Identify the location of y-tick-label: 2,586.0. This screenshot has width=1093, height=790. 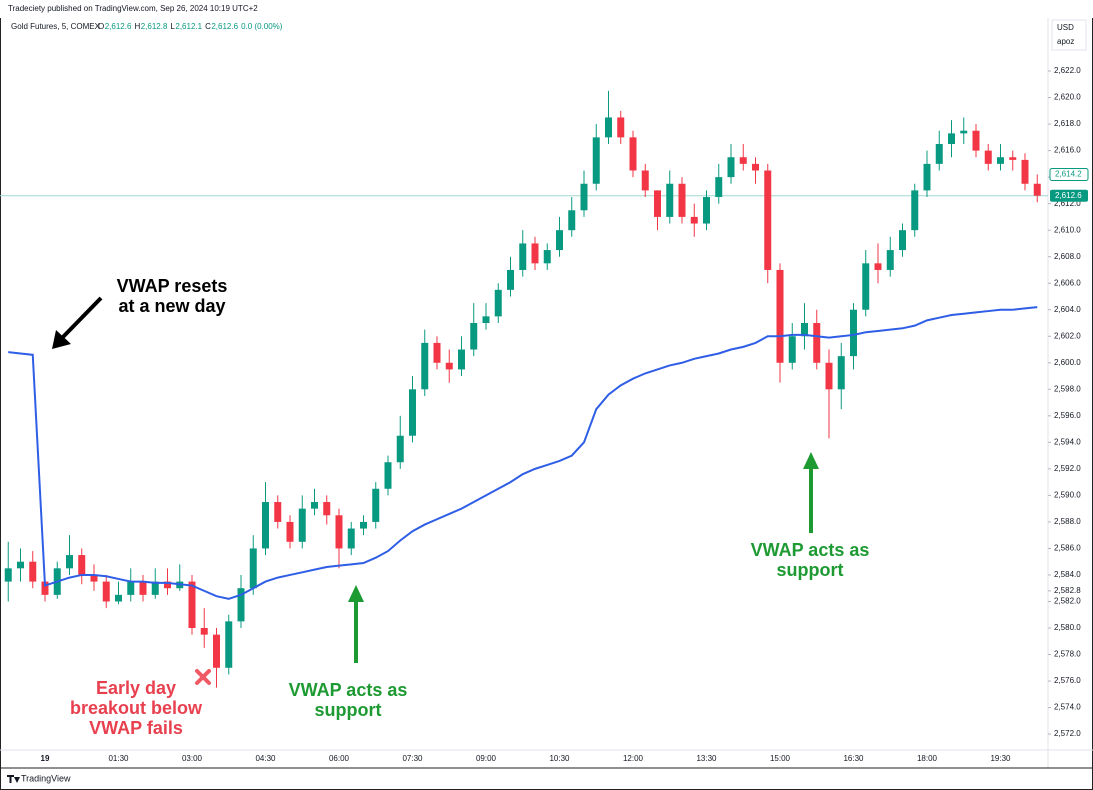
(1067, 548).